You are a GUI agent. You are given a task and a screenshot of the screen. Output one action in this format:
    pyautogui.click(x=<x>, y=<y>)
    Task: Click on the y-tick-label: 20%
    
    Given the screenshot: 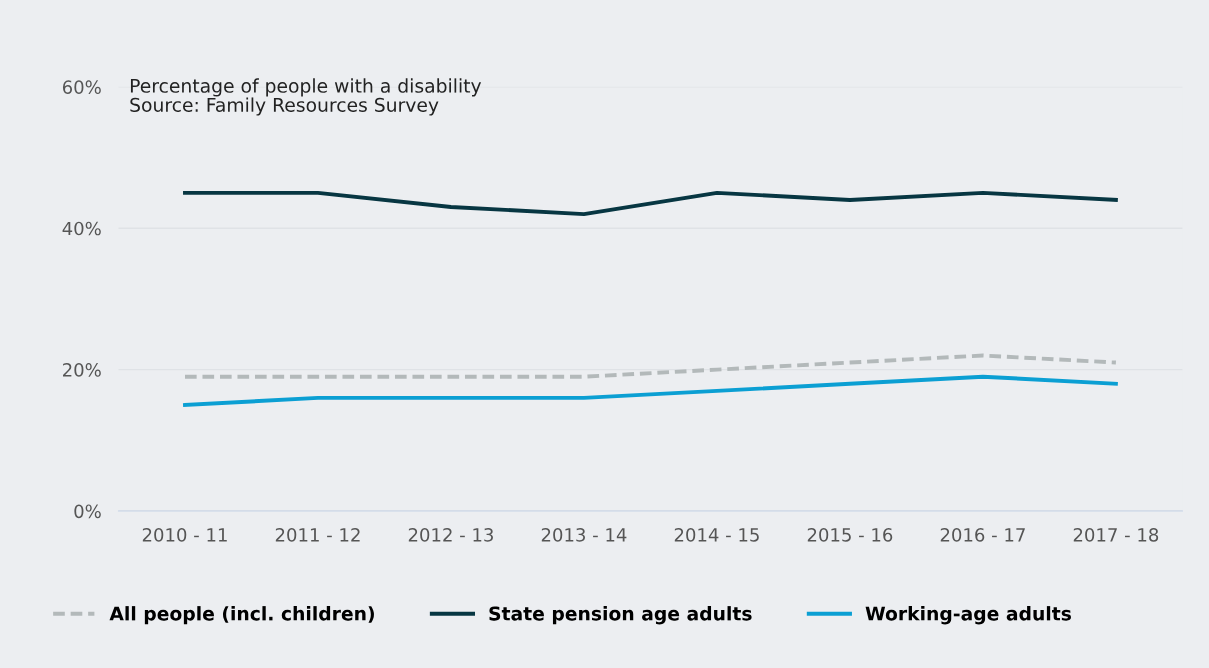 What is the action you would take?
    pyautogui.click(x=82, y=370)
    